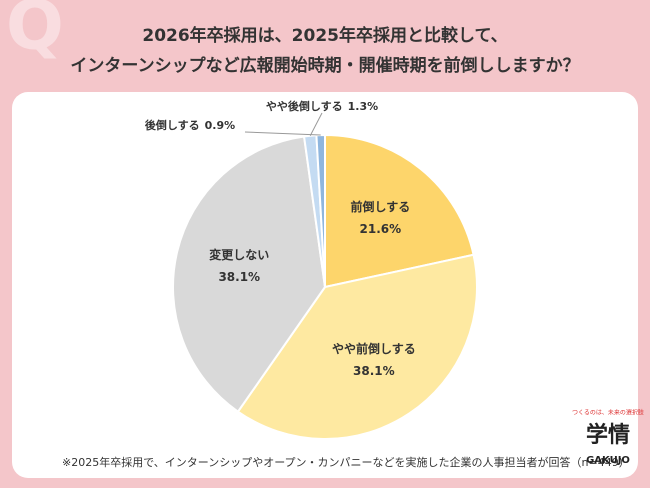 The width and height of the screenshot is (650, 488). I want to click on slice-label-name: やや後倒しする, so click(304, 106).